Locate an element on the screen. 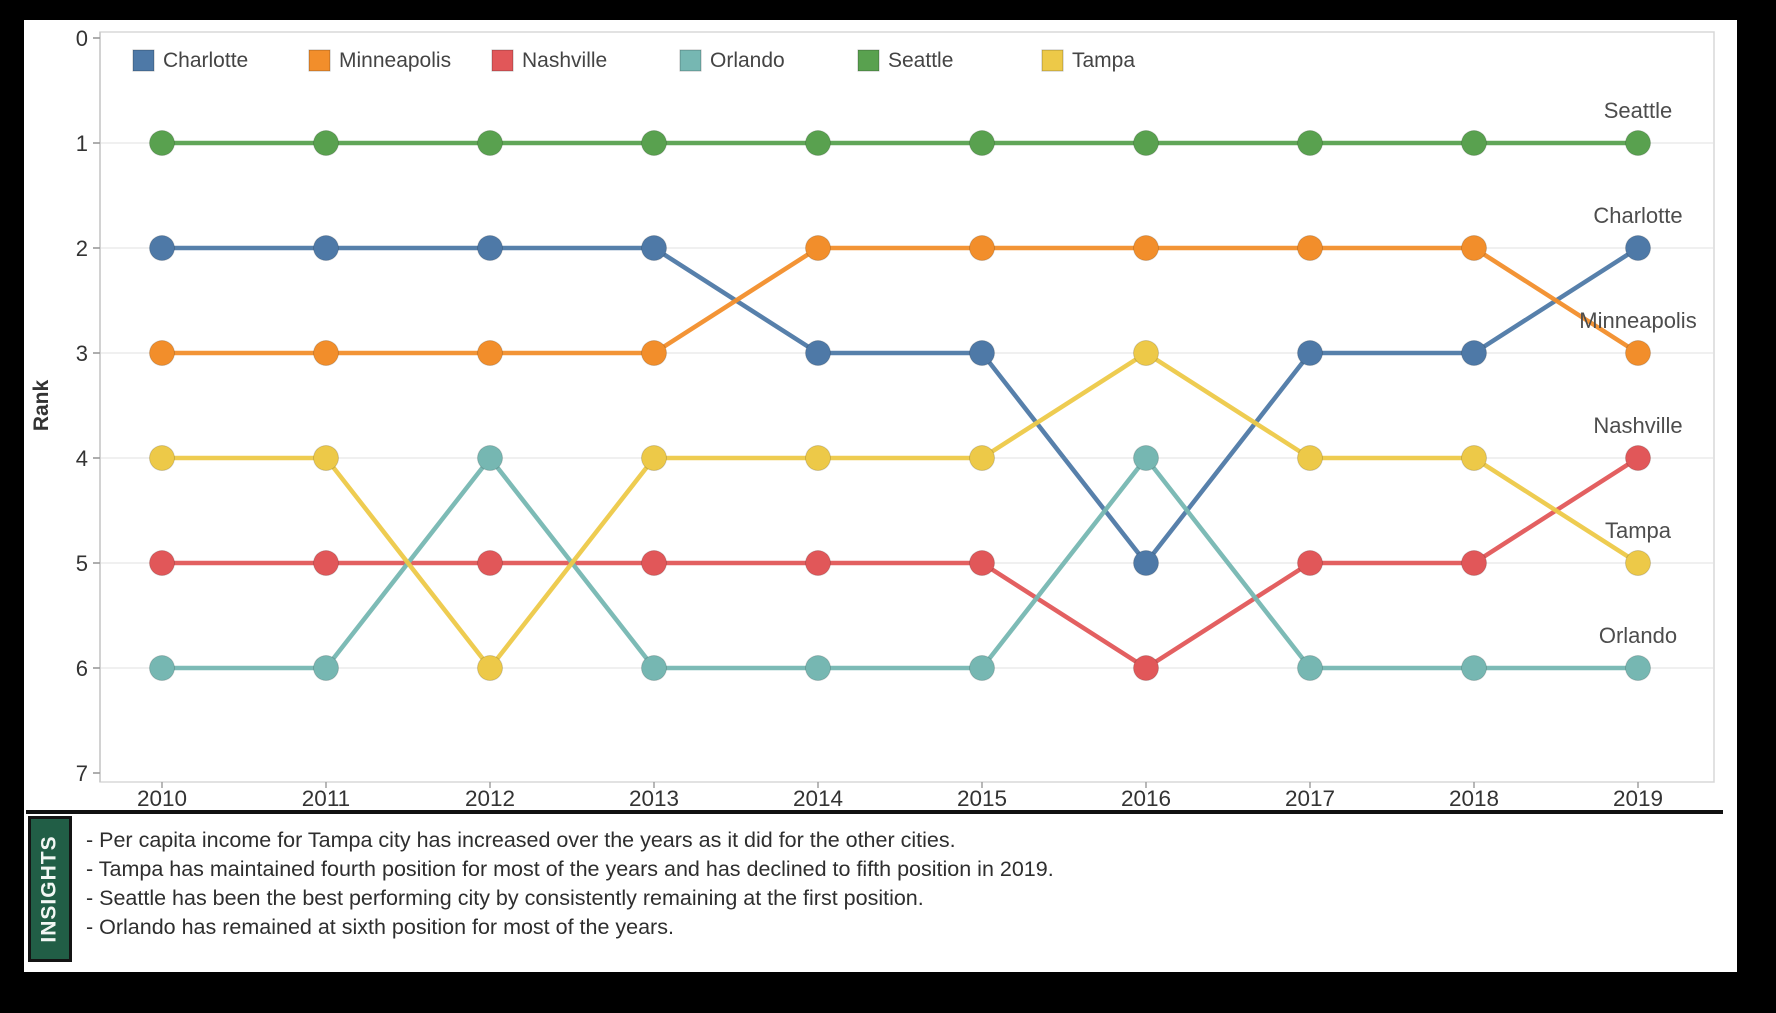 This screenshot has height=1013, width=1776. data-point-orlando-2010 is located at coordinates (162, 668).